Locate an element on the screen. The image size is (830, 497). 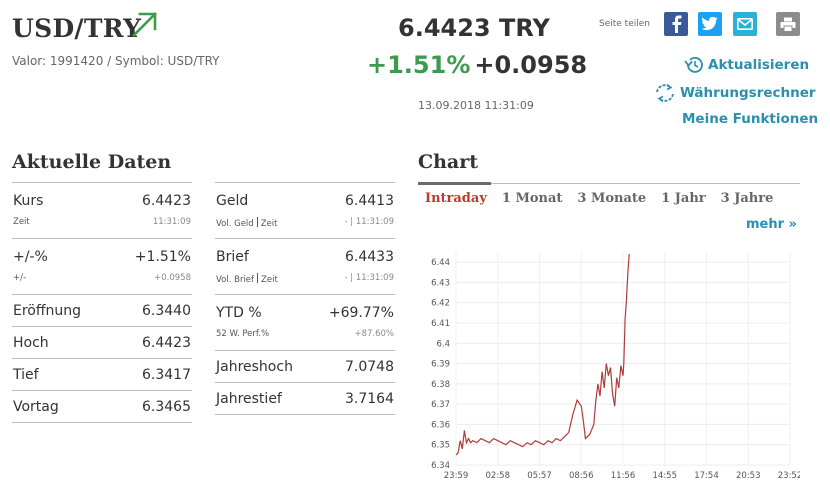
row-sublabel: Vol. Brief Zeit is located at coordinates (247, 279).